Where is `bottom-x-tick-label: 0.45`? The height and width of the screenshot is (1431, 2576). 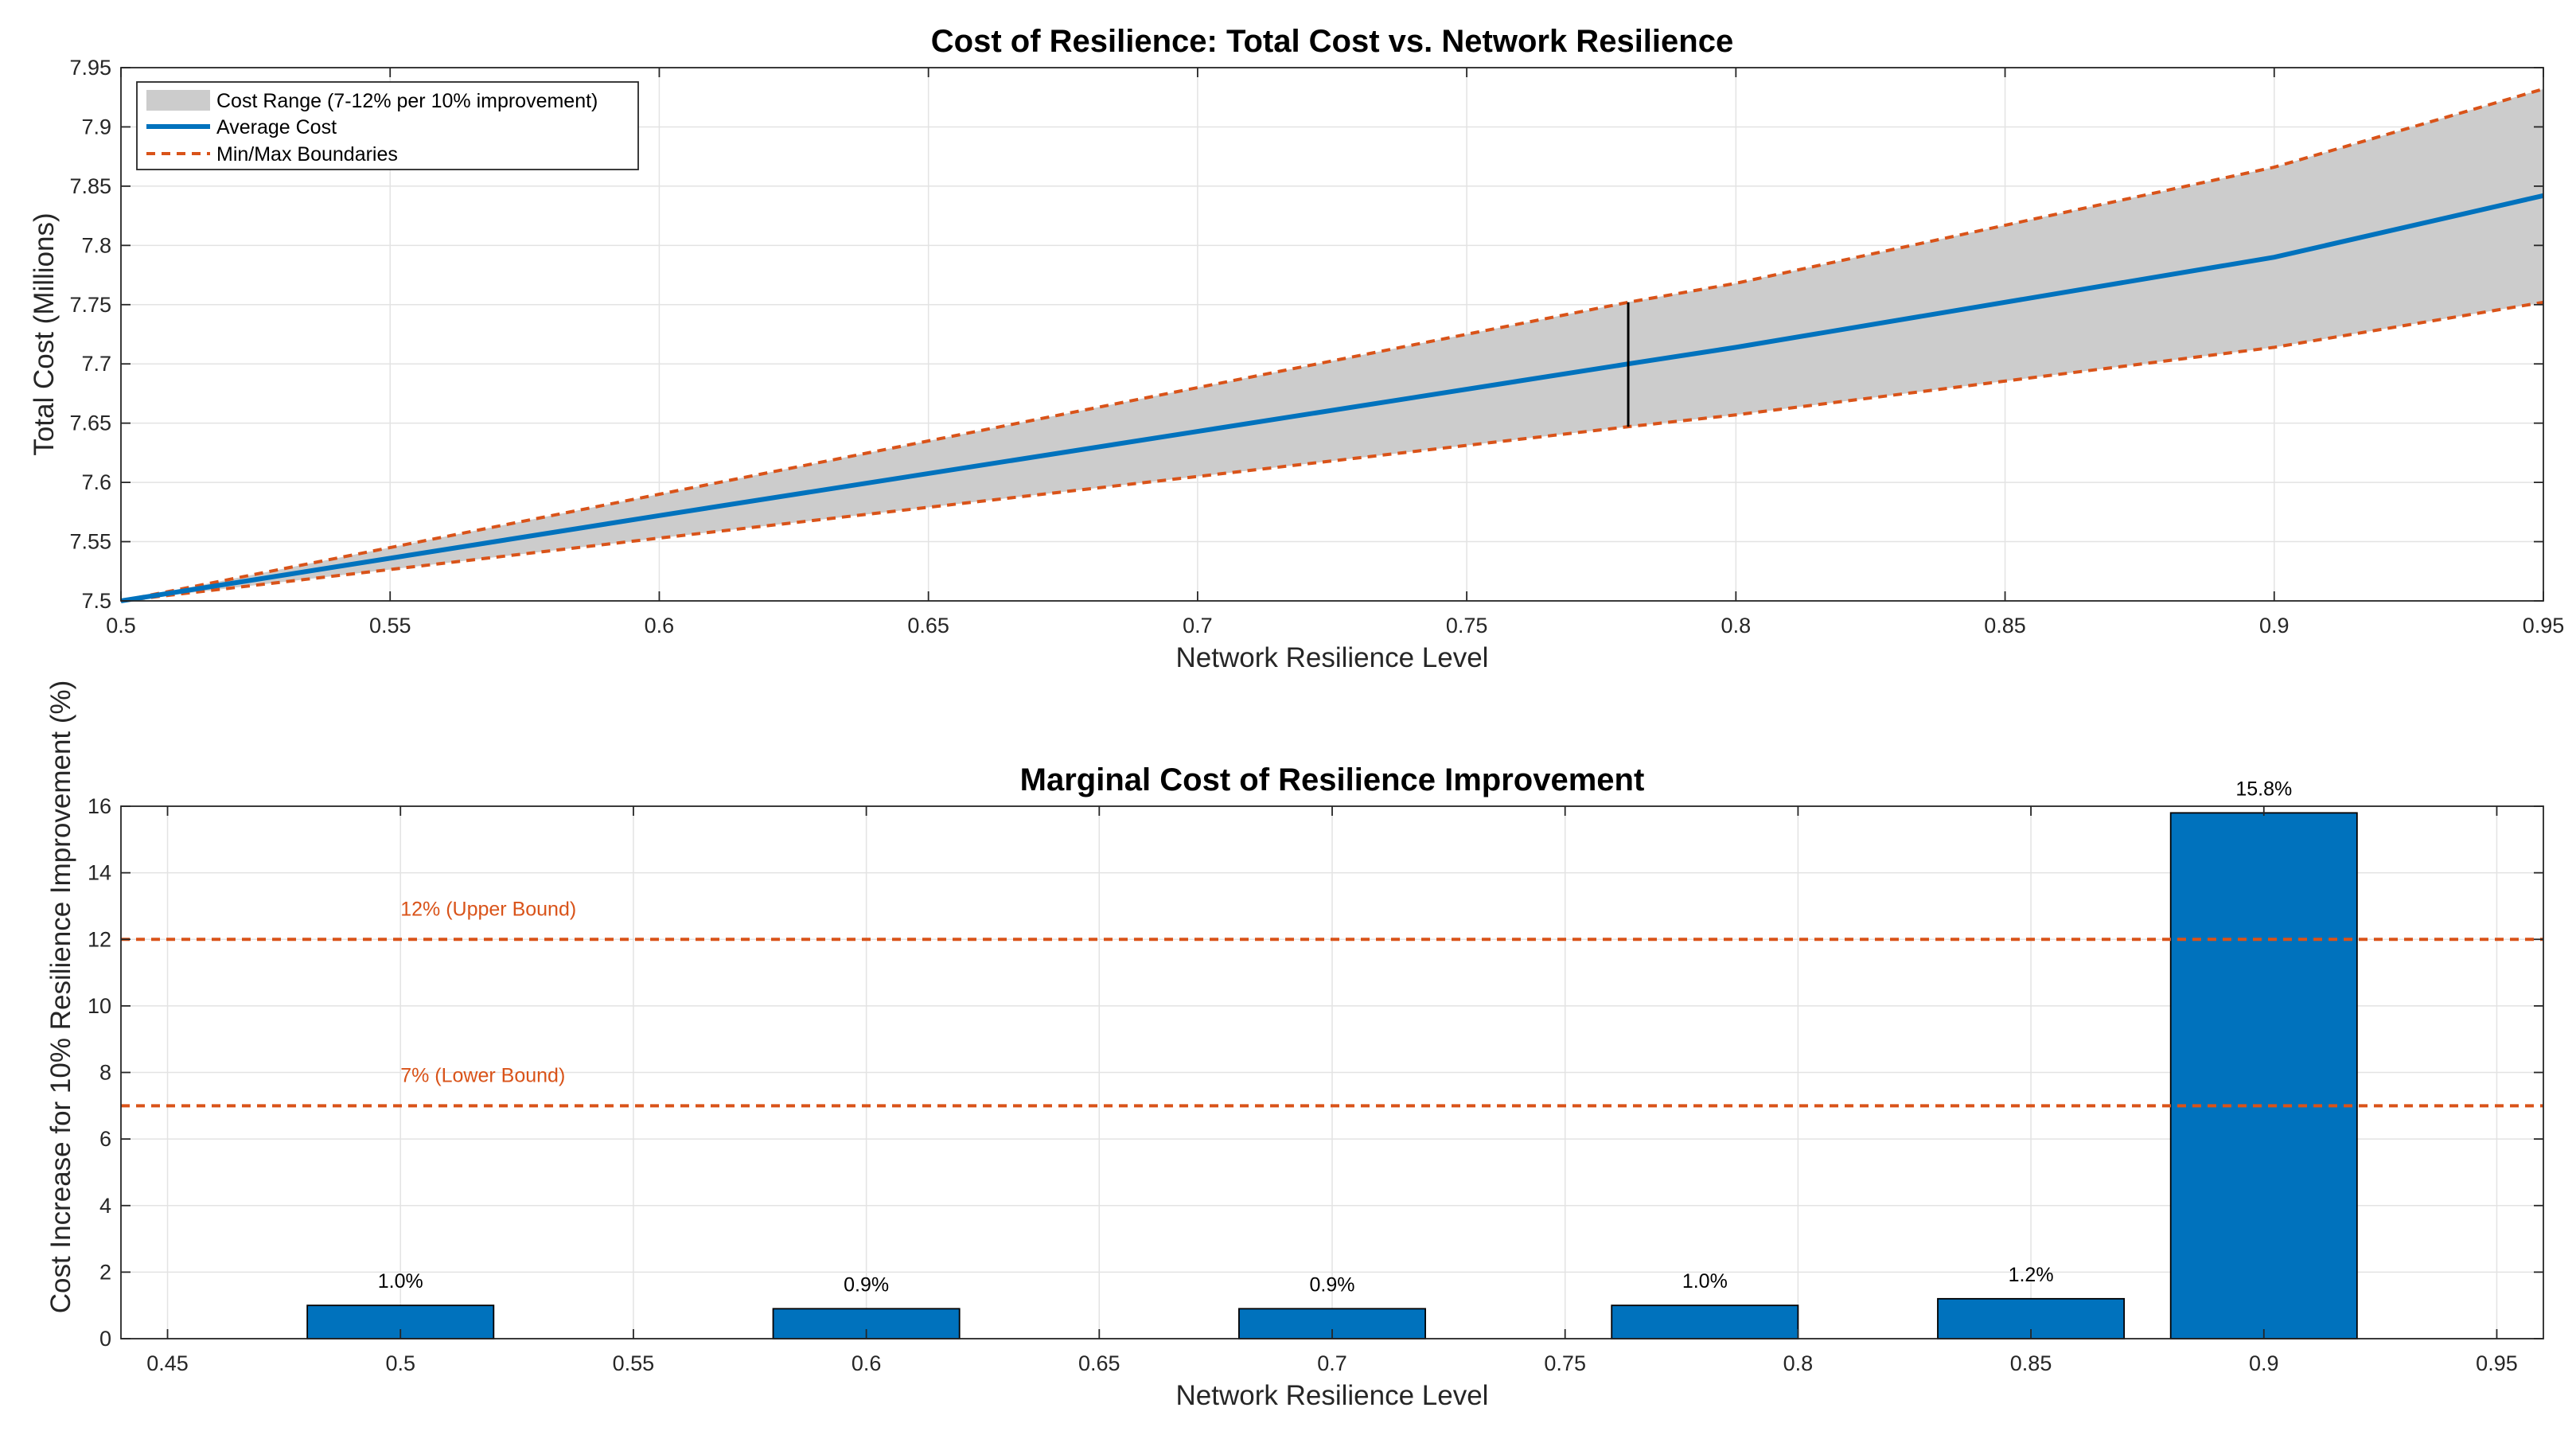 bottom-x-tick-label: 0.45 is located at coordinates (167, 1363).